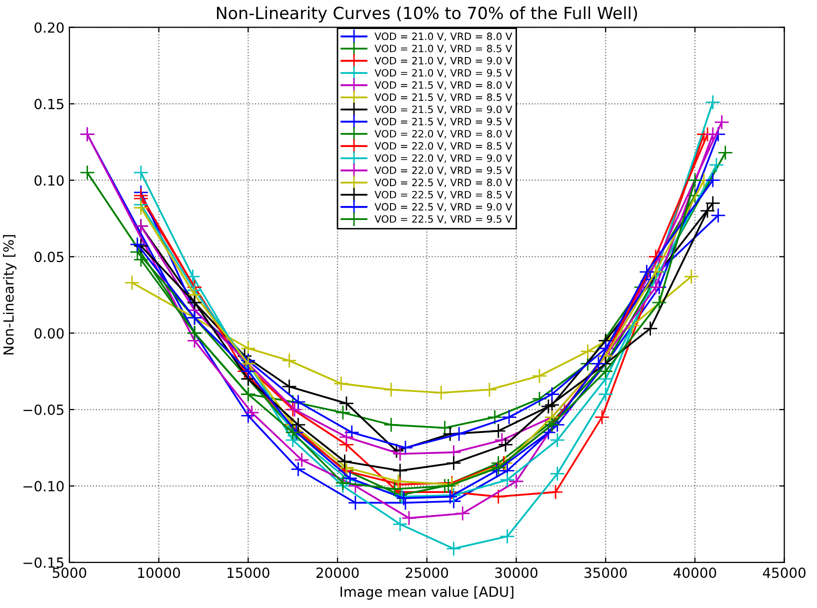  What do you see at coordinates (695, 573) in the screenshot?
I see `x-tick-label: 40000` at bounding box center [695, 573].